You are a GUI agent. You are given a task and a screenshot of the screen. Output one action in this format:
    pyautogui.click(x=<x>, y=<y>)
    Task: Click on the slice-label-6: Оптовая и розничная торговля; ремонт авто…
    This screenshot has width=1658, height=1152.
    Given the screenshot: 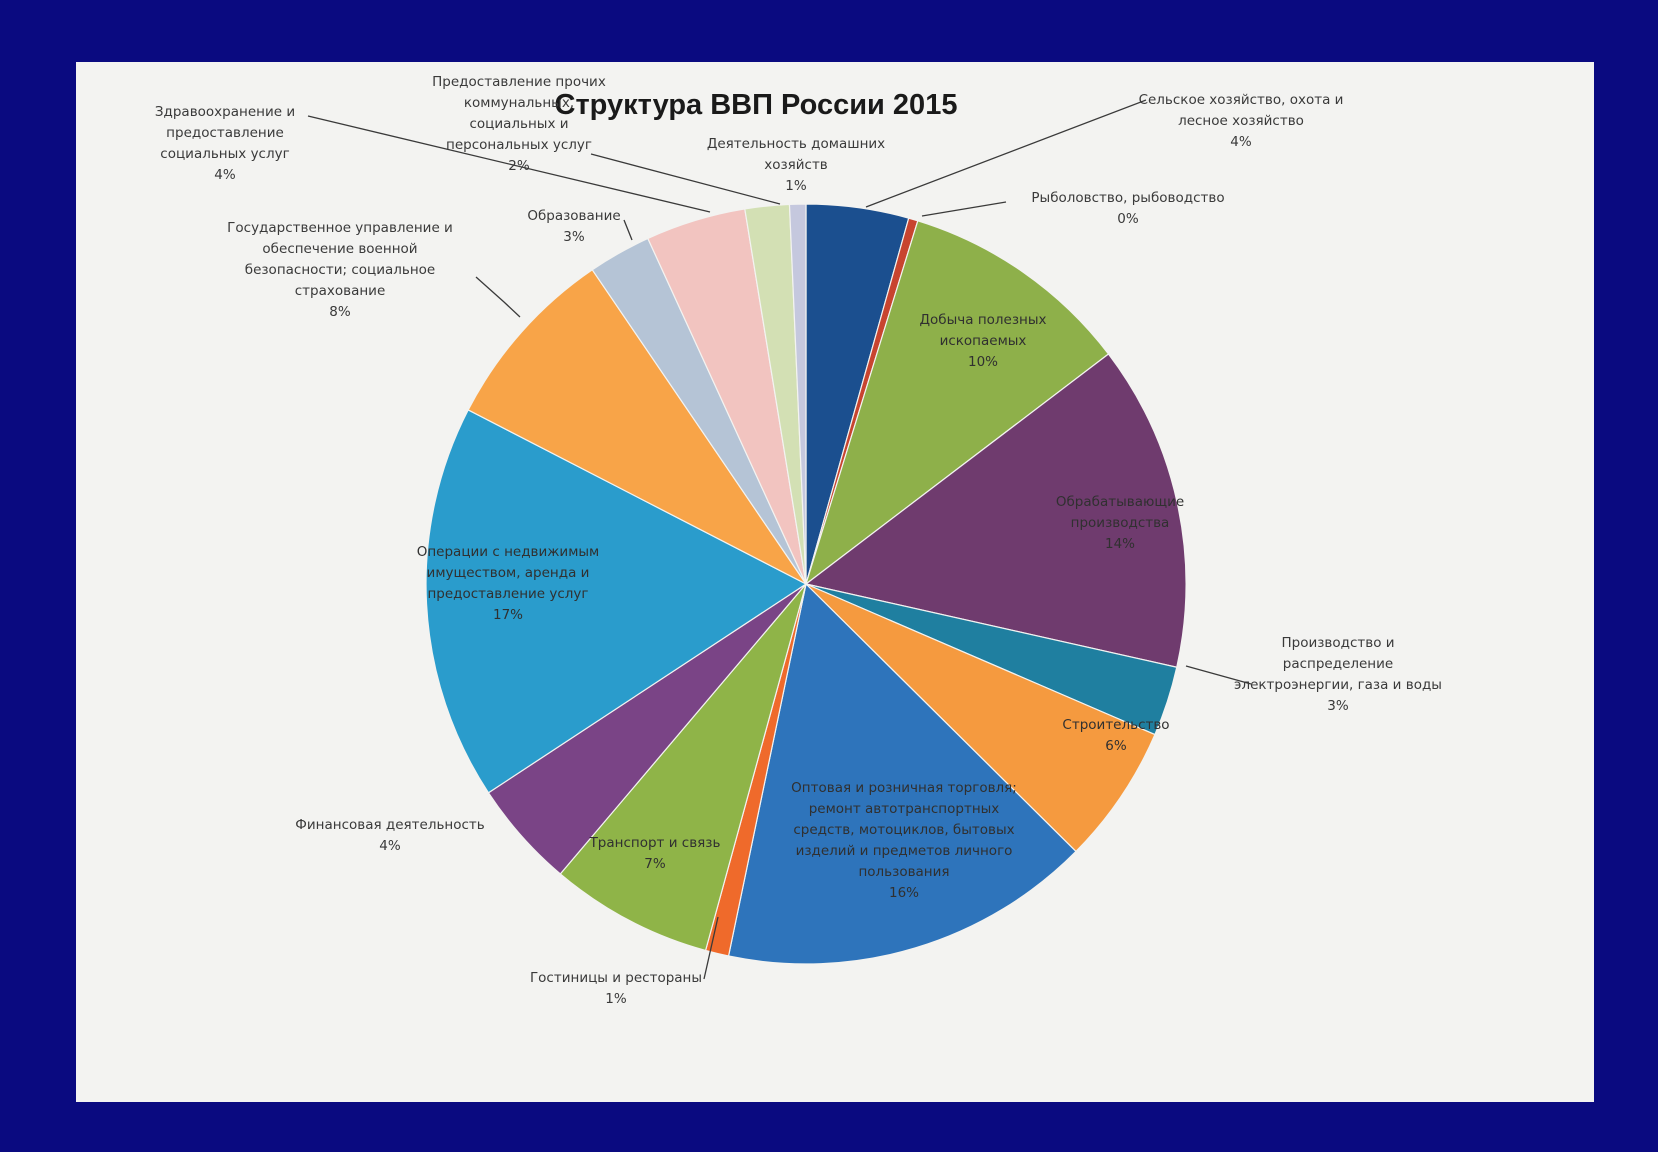 What is the action you would take?
    pyautogui.click(x=904, y=840)
    